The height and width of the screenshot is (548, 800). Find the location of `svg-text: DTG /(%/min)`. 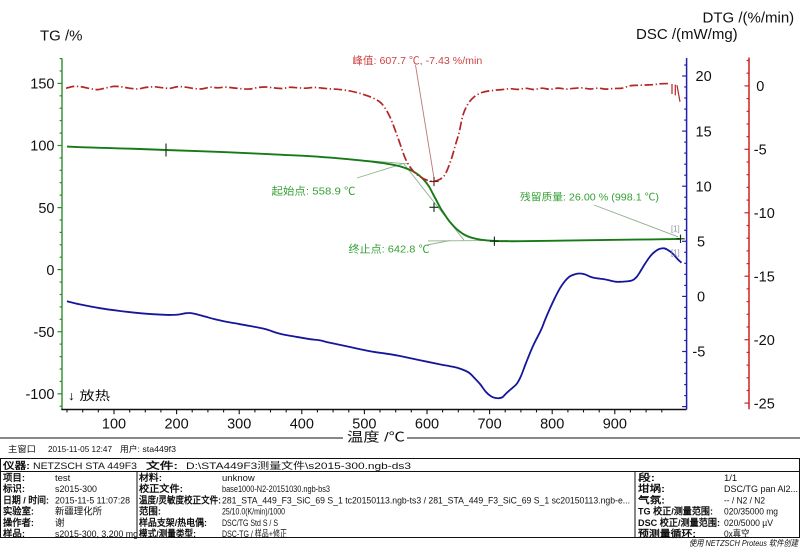

svg-text: DTG /(%/min) is located at coordinates (749, 17).